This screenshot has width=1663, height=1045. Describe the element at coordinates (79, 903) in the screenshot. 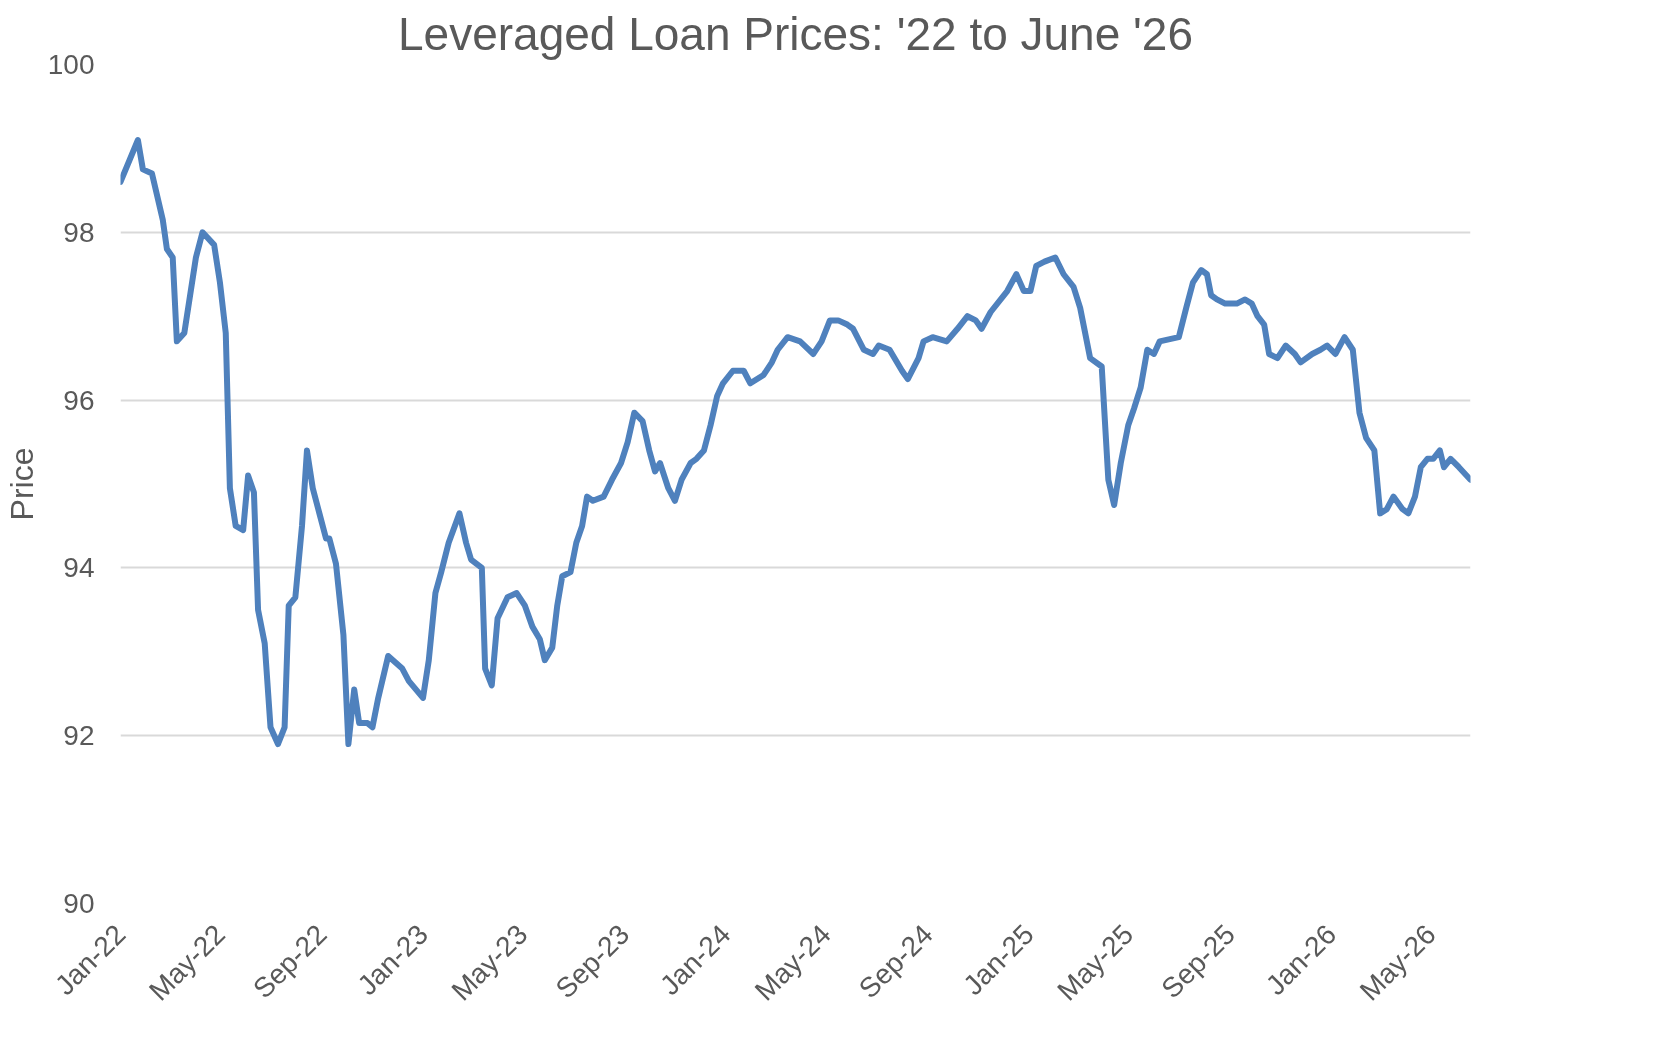

I see `y-tick-label: 90` at that location.